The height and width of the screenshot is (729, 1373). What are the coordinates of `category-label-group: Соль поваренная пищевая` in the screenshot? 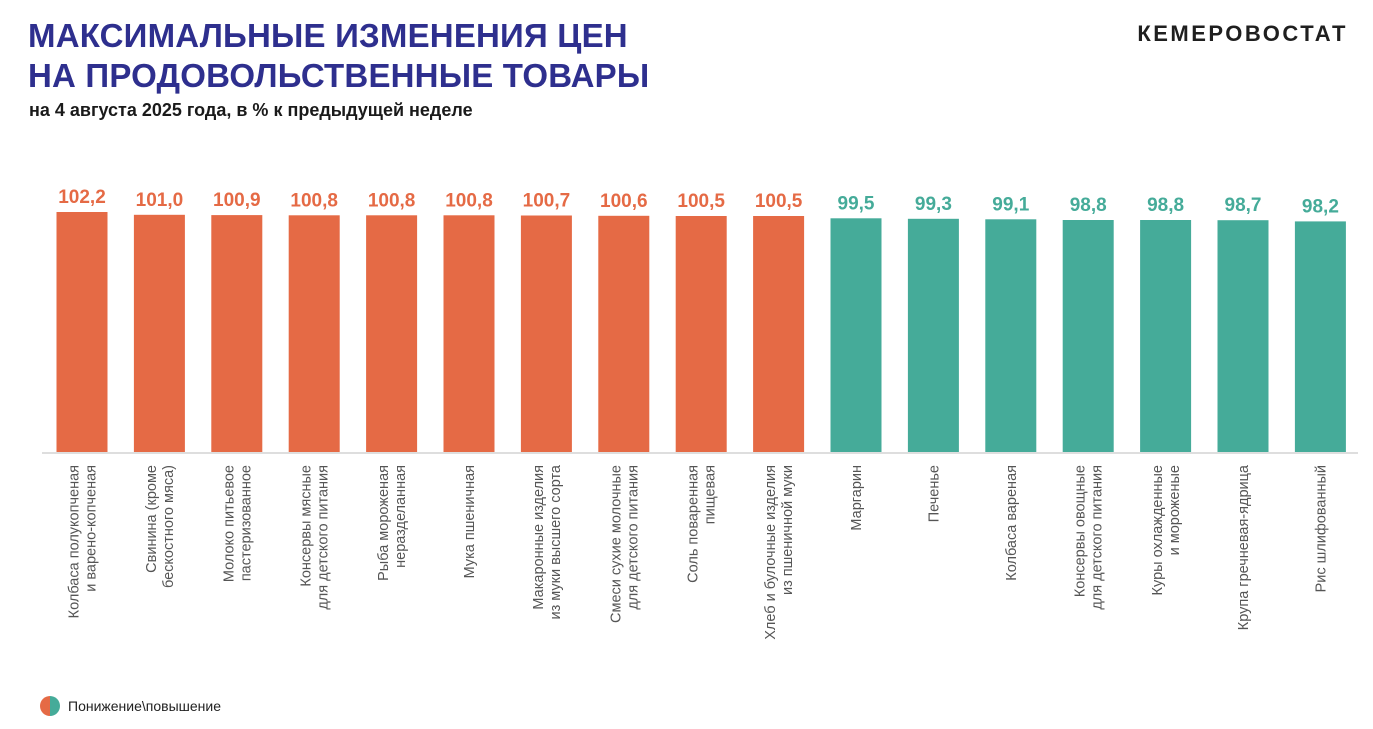 It's located at (702, 524).